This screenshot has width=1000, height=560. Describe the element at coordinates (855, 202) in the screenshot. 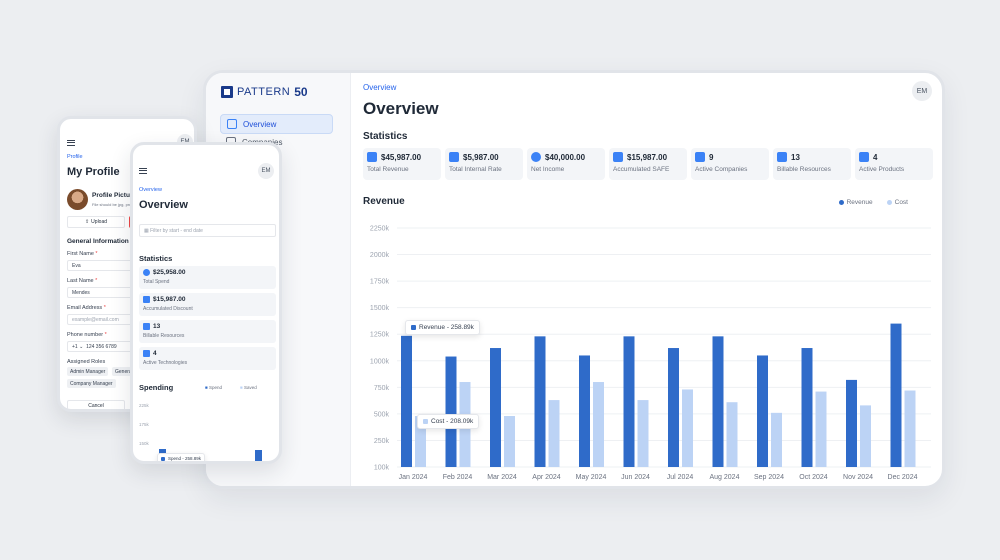

I see `legend-item-revenue: Revenue` at that location.